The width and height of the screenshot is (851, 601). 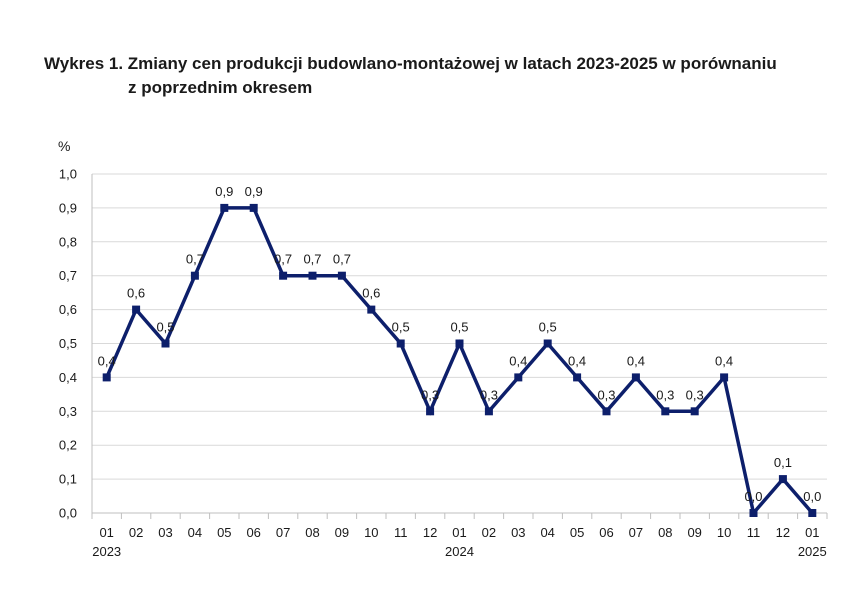 I want to click on y-tick-label: 0,1, so click(x=68, y=479).